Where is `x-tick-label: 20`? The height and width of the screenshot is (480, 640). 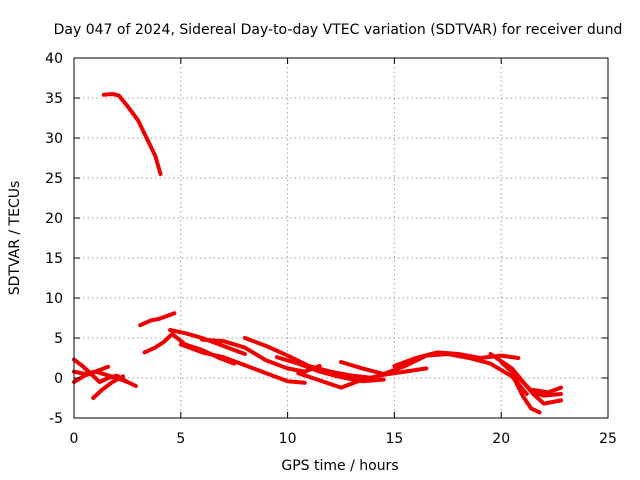 x-tick-label: 20 is located at coordinates (501, 439).